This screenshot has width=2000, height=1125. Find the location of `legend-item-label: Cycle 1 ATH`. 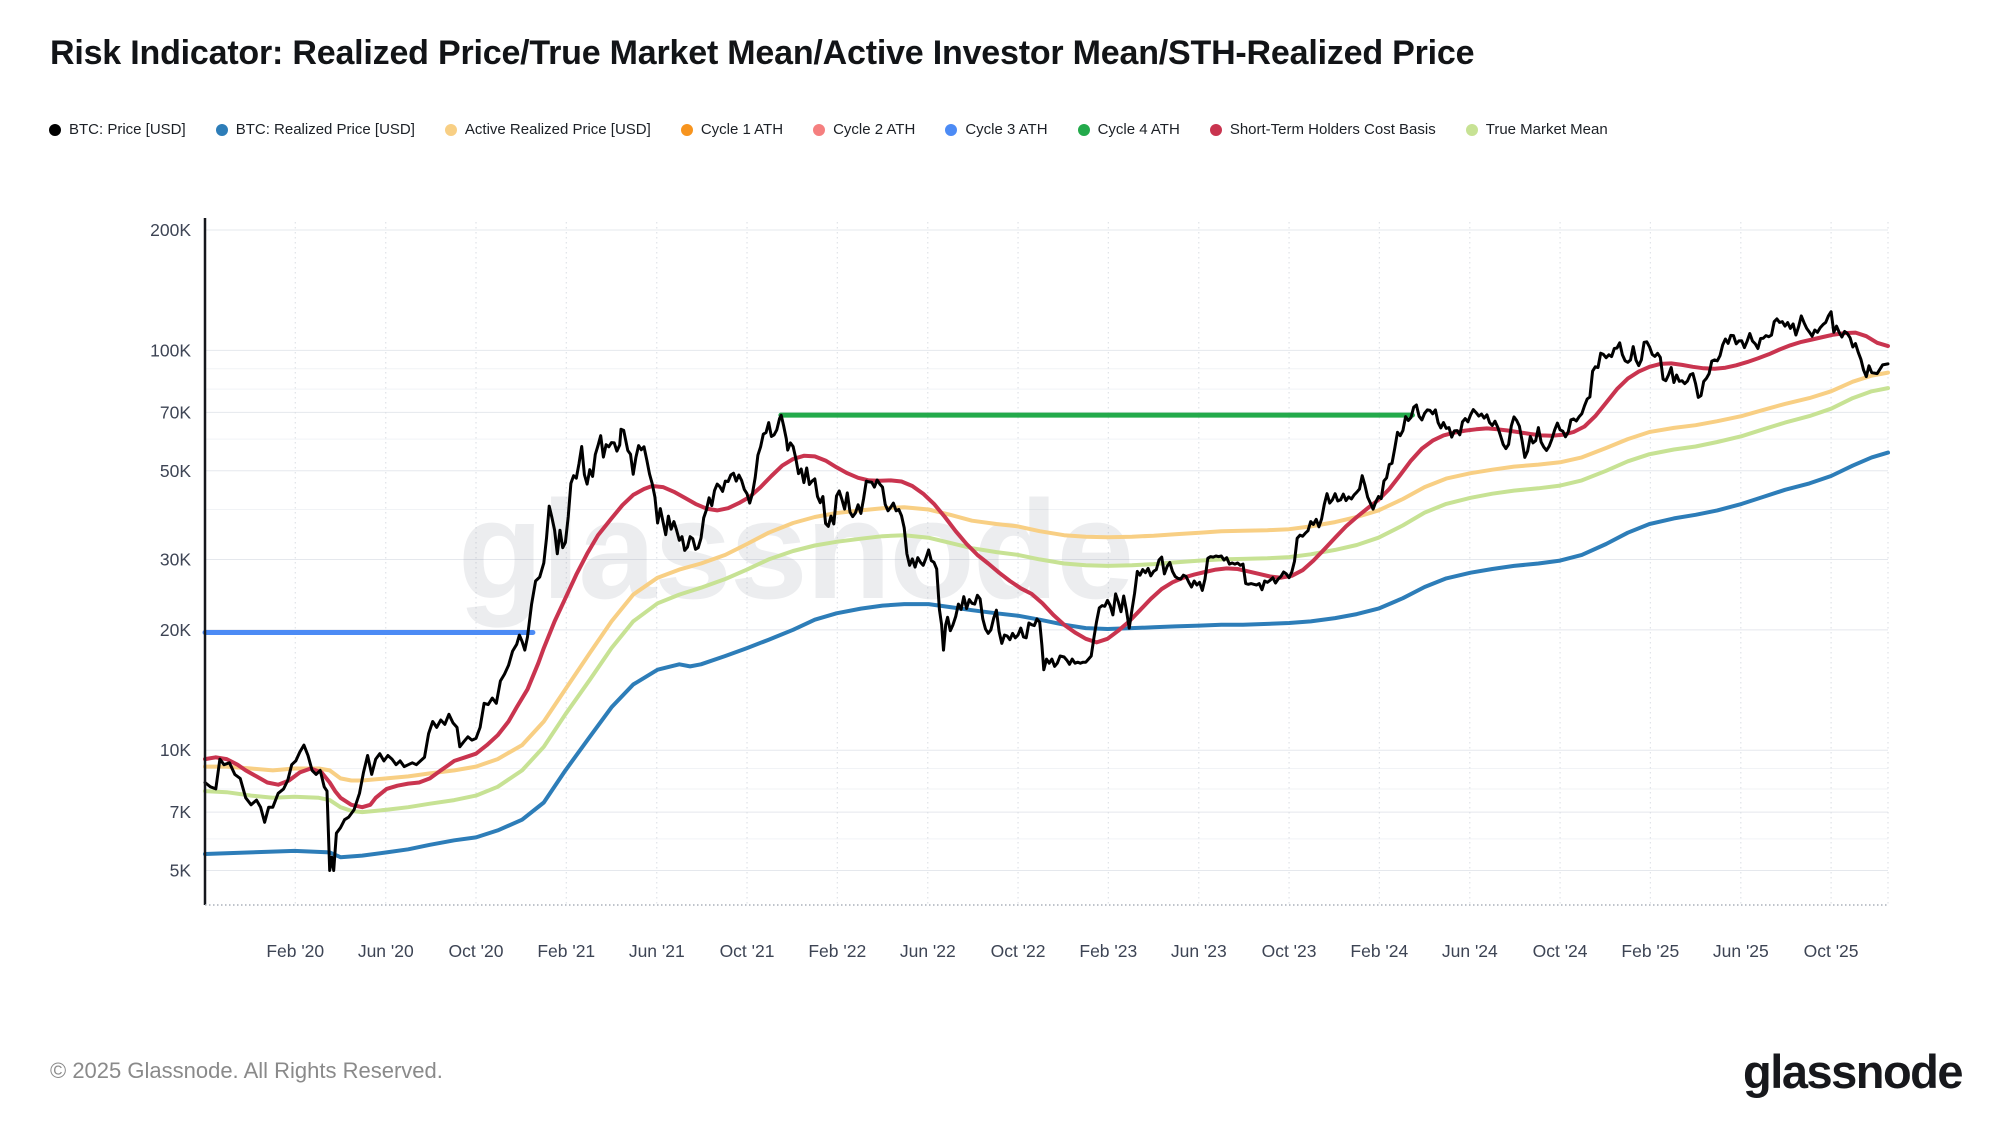

legend-item-label: Cycle 1 ATH is located at coordinates (742, 129).